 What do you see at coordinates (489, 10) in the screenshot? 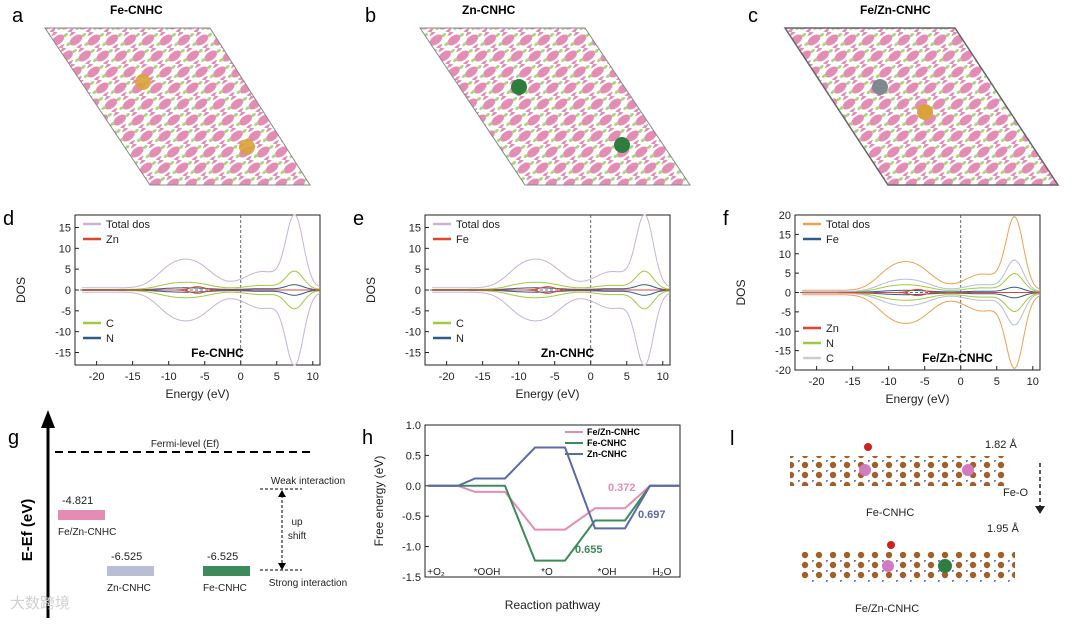
I see `panel-b-title: Zn-CNHC` at bounding box center [489, 10].